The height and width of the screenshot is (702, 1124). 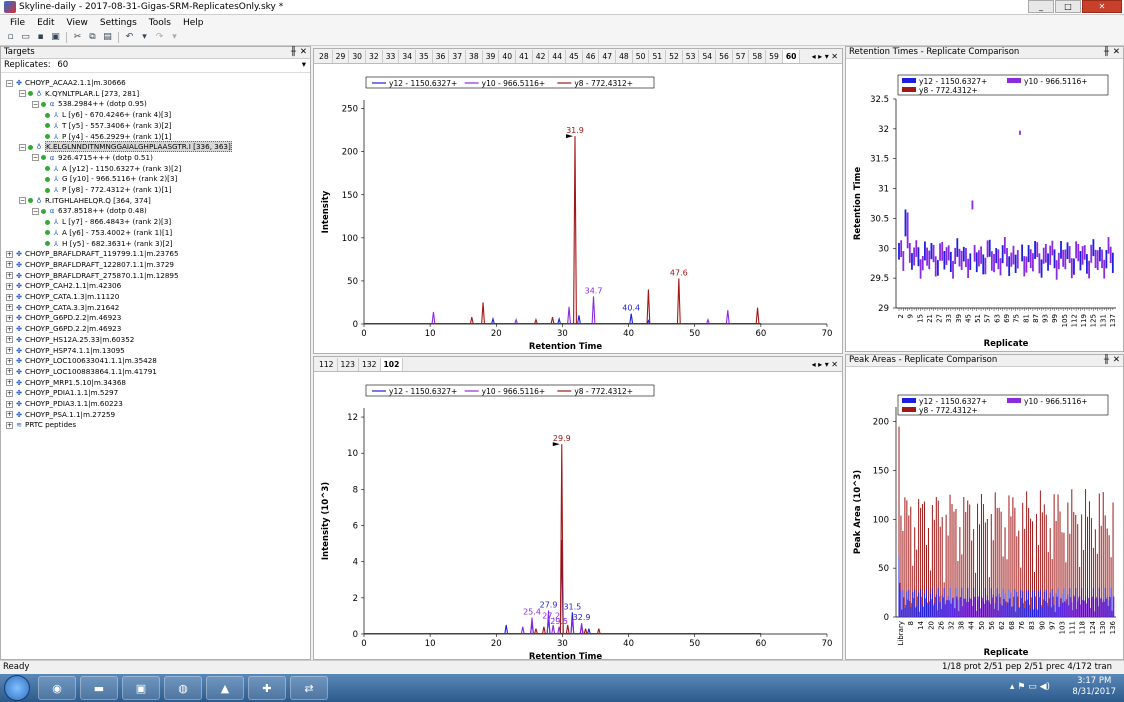 I want to click on tab-replicate-42: 42, so click(x=541, y=56).